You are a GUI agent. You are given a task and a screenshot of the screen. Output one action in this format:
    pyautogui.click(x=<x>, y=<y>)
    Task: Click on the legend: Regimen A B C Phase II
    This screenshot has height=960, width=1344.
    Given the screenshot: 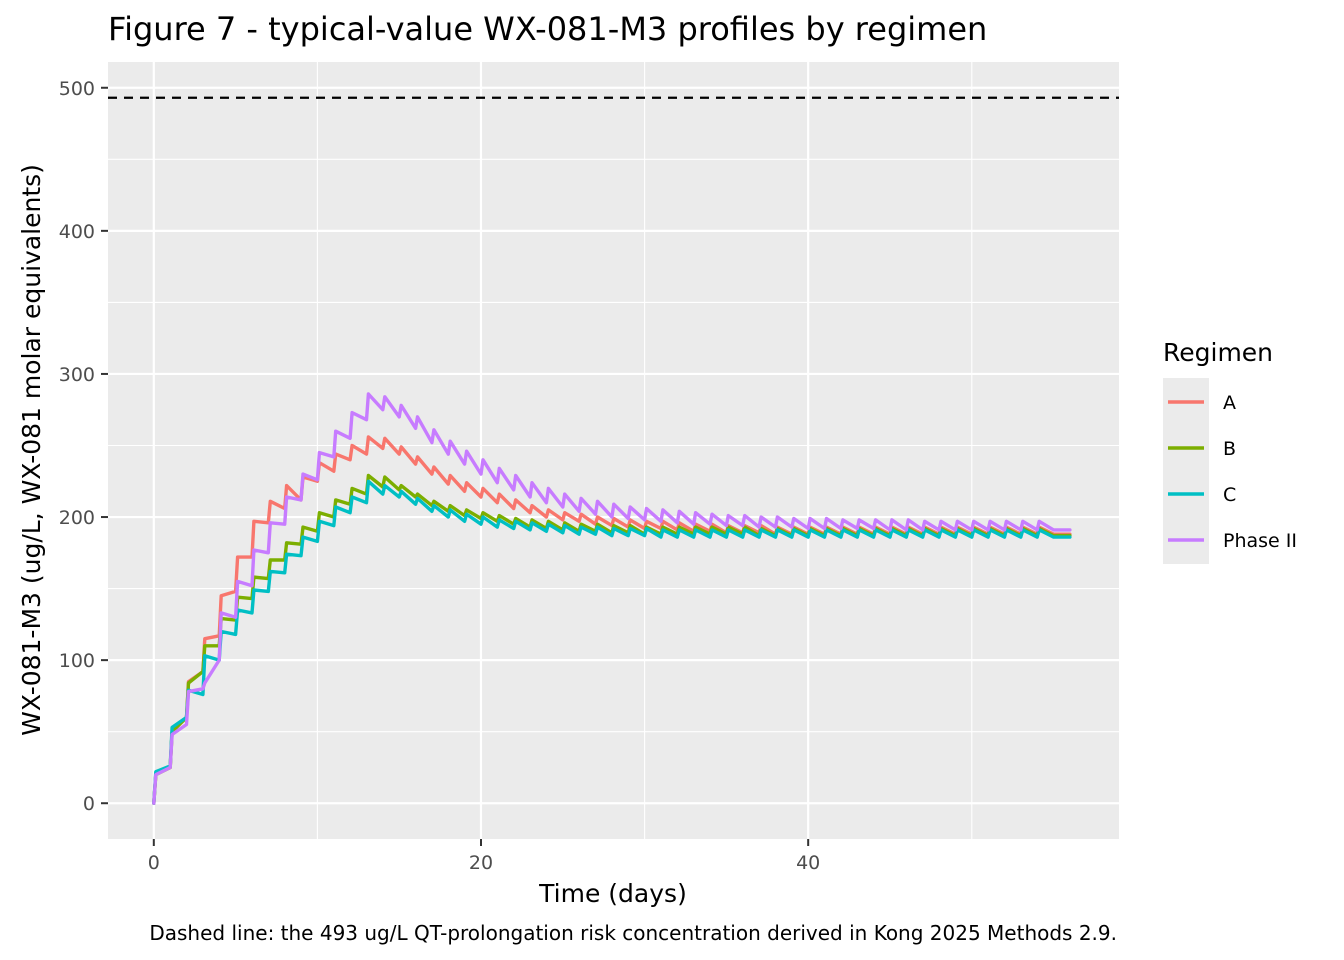 What is the action you would take?
    pyautogui.click(x=1230, y=451)
    